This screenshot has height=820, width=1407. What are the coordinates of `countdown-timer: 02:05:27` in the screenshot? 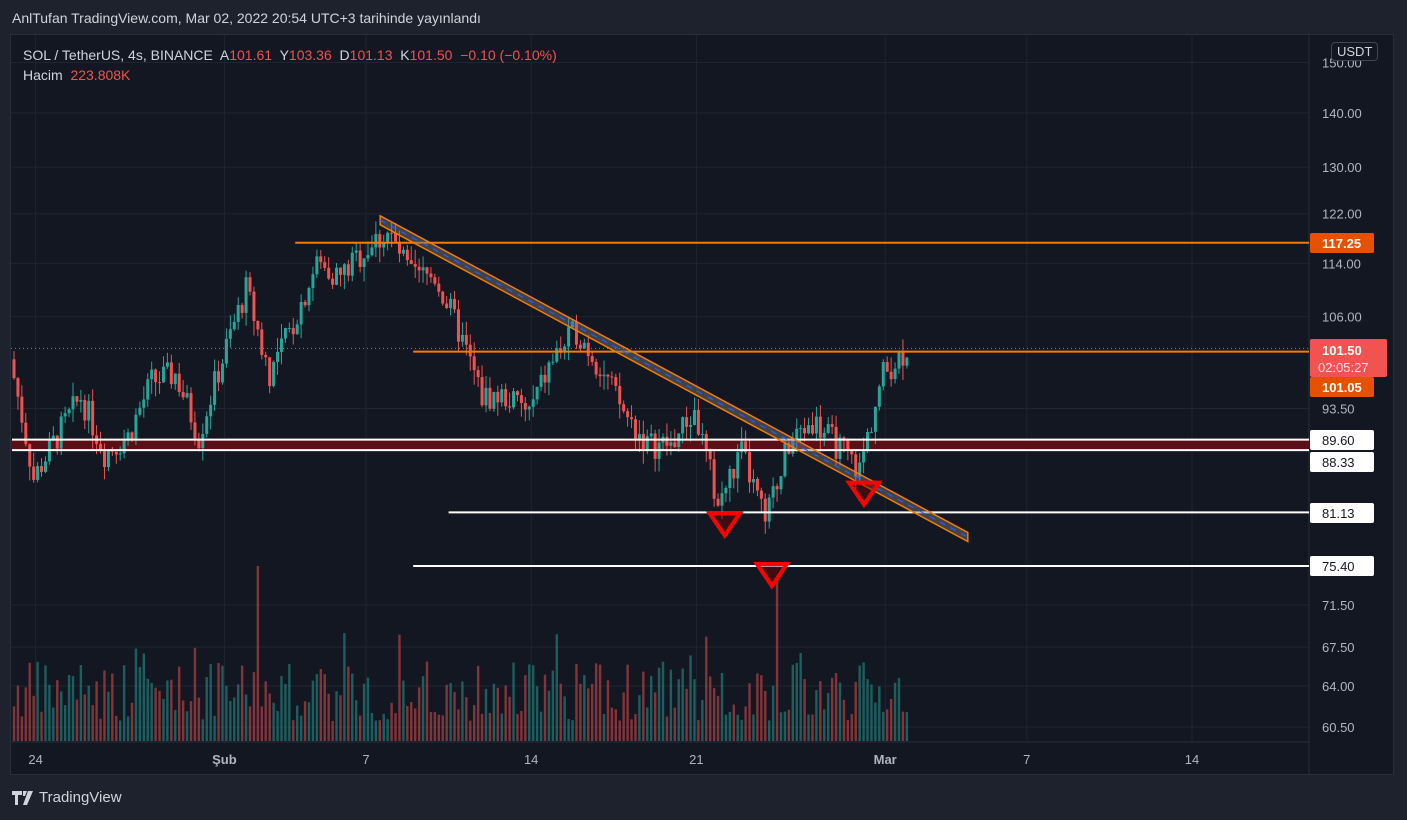 It's located at (1343, 367).